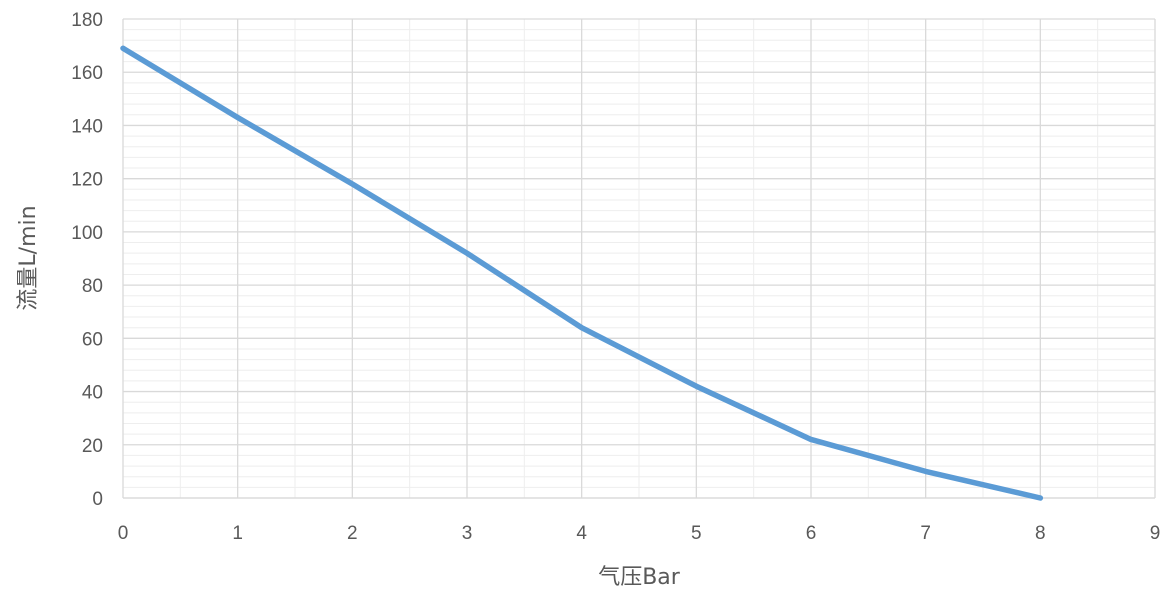  I want to click on x-tick-label: 7, so click(925, 533).